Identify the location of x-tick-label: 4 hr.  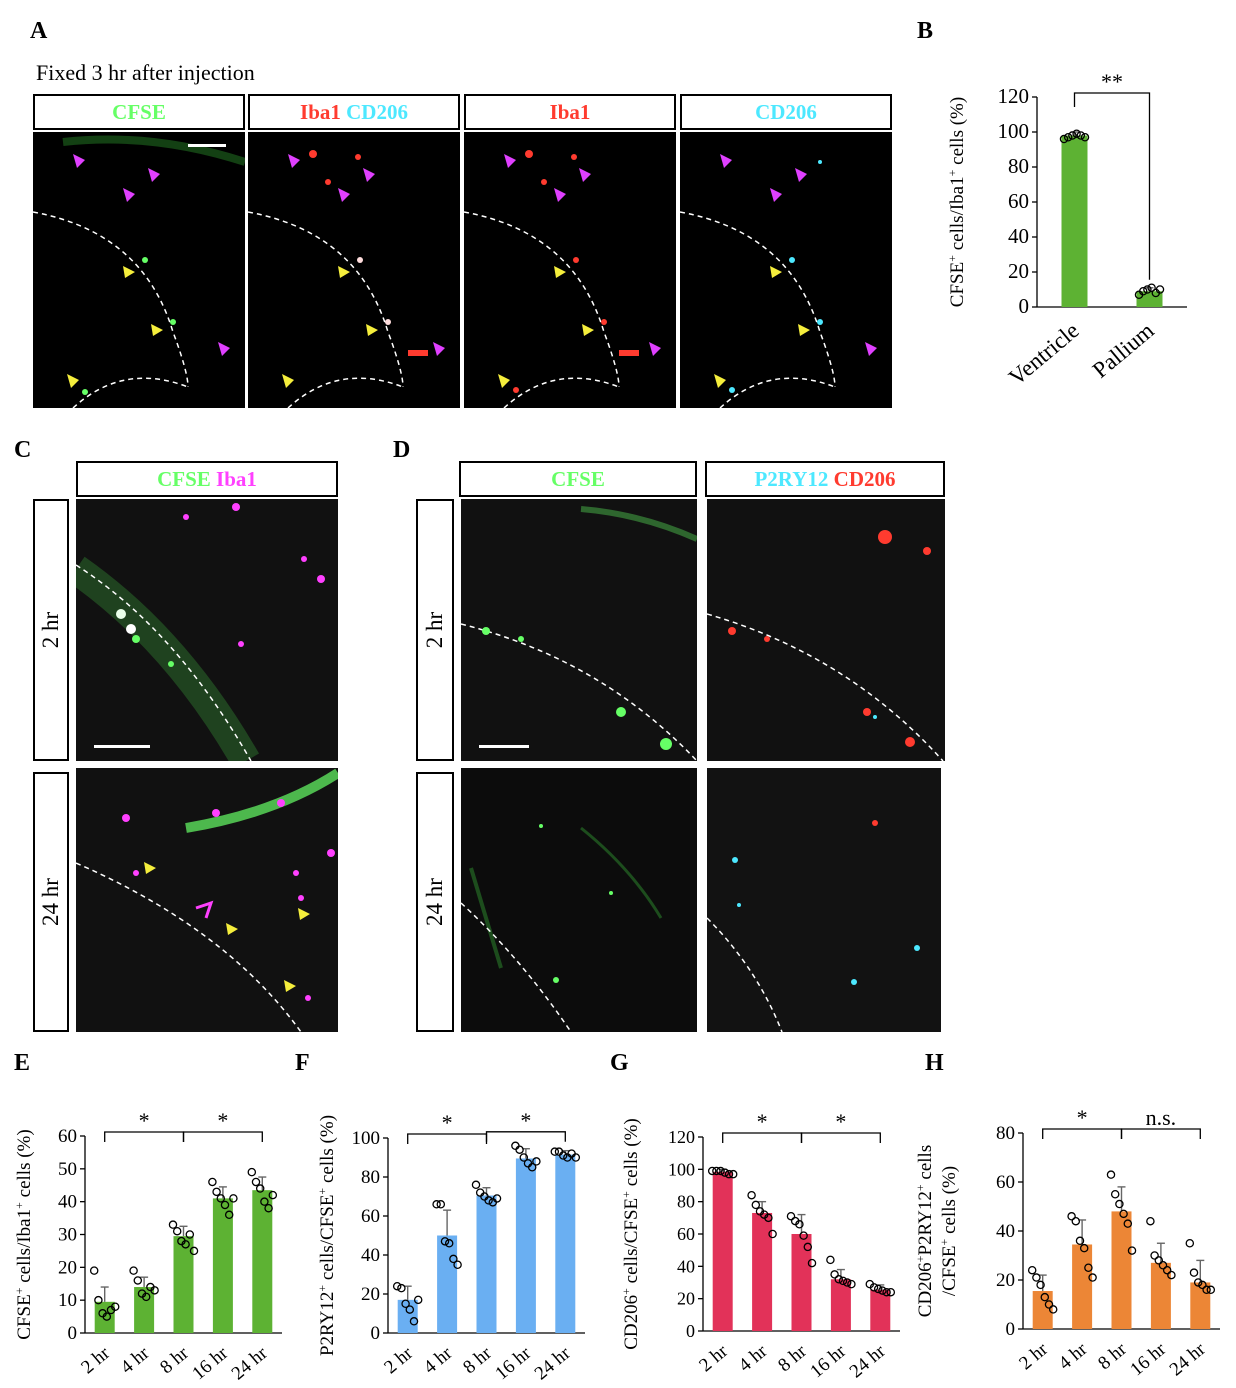
(438, 1360).